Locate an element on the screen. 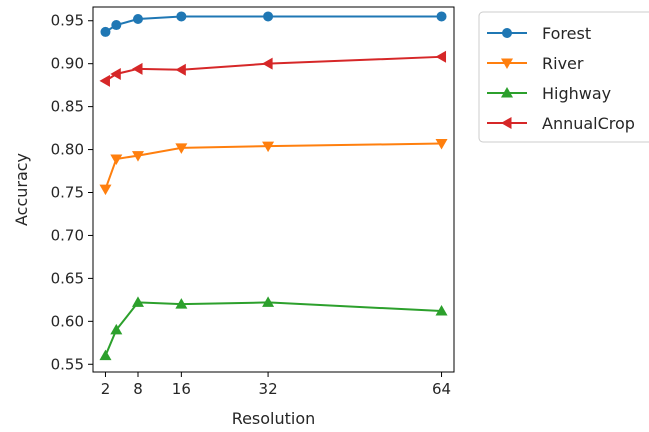 The image size is (649, 432). series-forest is located at coordinates (273, 24).